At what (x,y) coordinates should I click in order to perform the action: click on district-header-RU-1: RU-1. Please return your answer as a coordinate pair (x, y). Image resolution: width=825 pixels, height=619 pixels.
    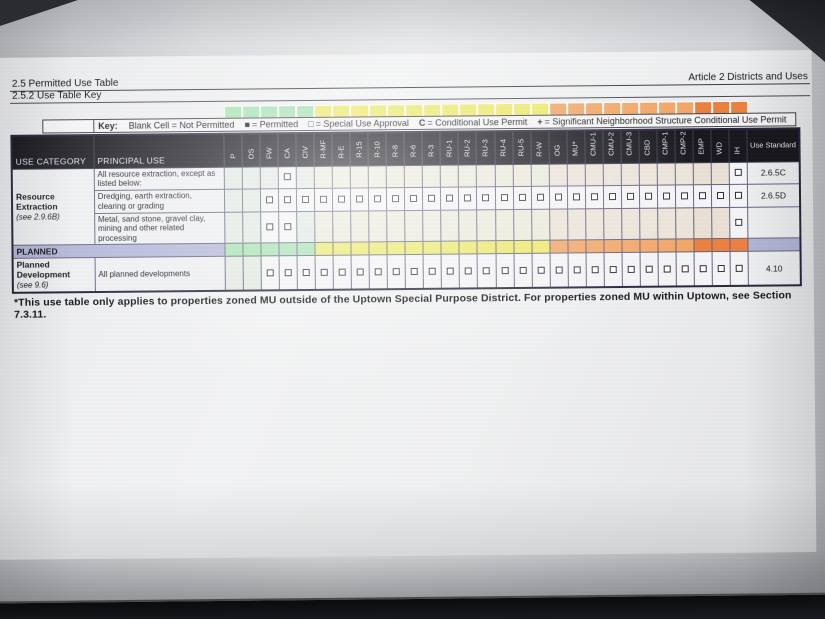
    Looking at the image, I should click on (449, 148).